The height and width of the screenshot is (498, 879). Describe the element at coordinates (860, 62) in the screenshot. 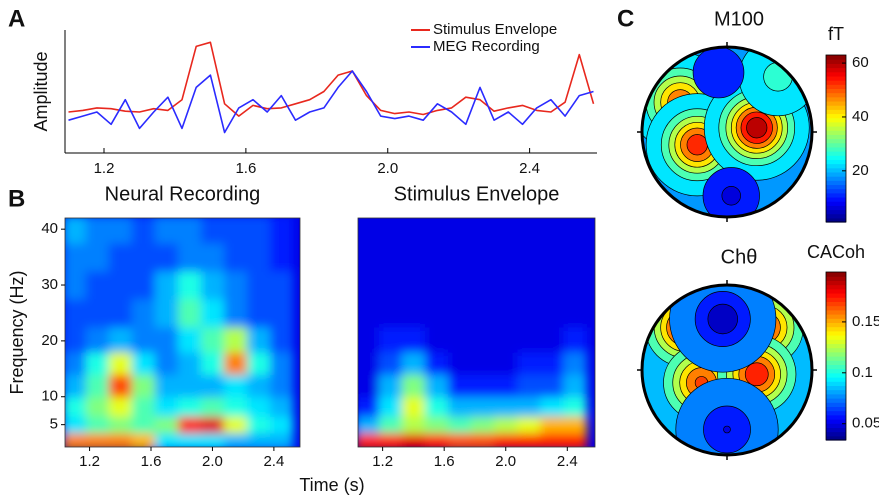

I see `colorbar-tick-label: 60` at that location.